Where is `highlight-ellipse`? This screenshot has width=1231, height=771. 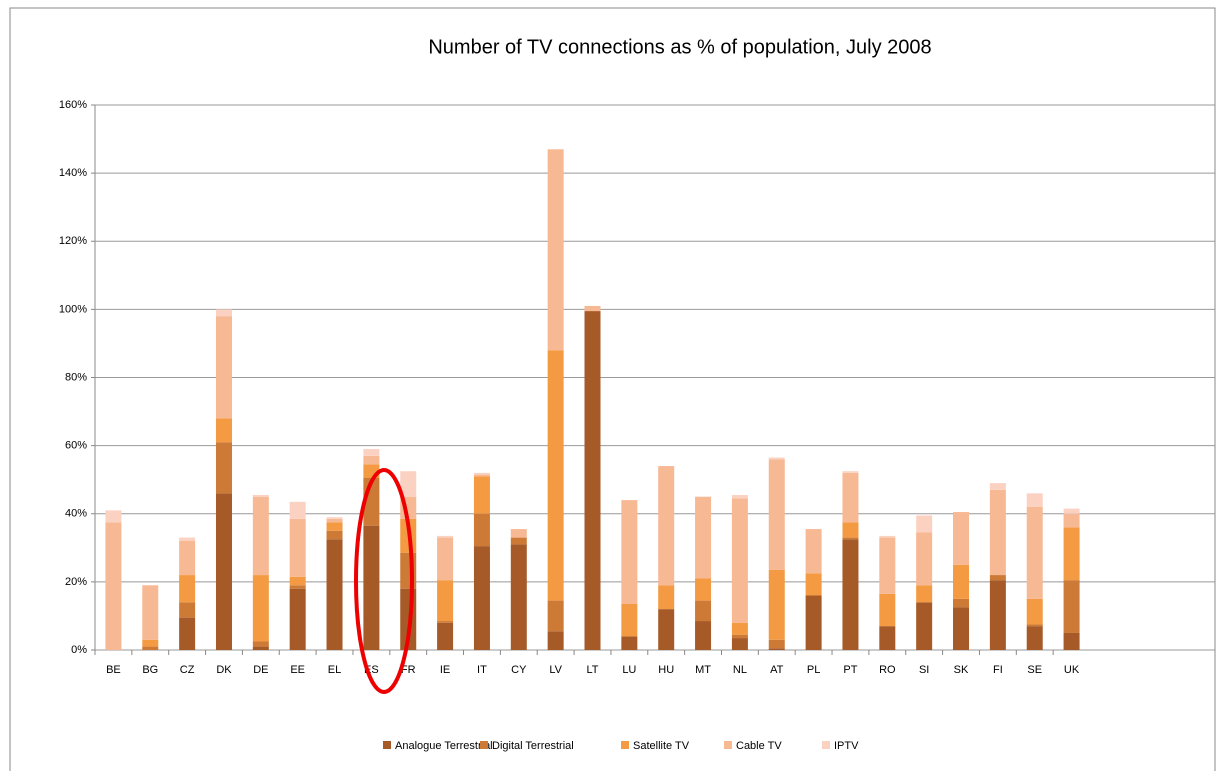 highlight-ellipse is located at coordinates (384, 581).